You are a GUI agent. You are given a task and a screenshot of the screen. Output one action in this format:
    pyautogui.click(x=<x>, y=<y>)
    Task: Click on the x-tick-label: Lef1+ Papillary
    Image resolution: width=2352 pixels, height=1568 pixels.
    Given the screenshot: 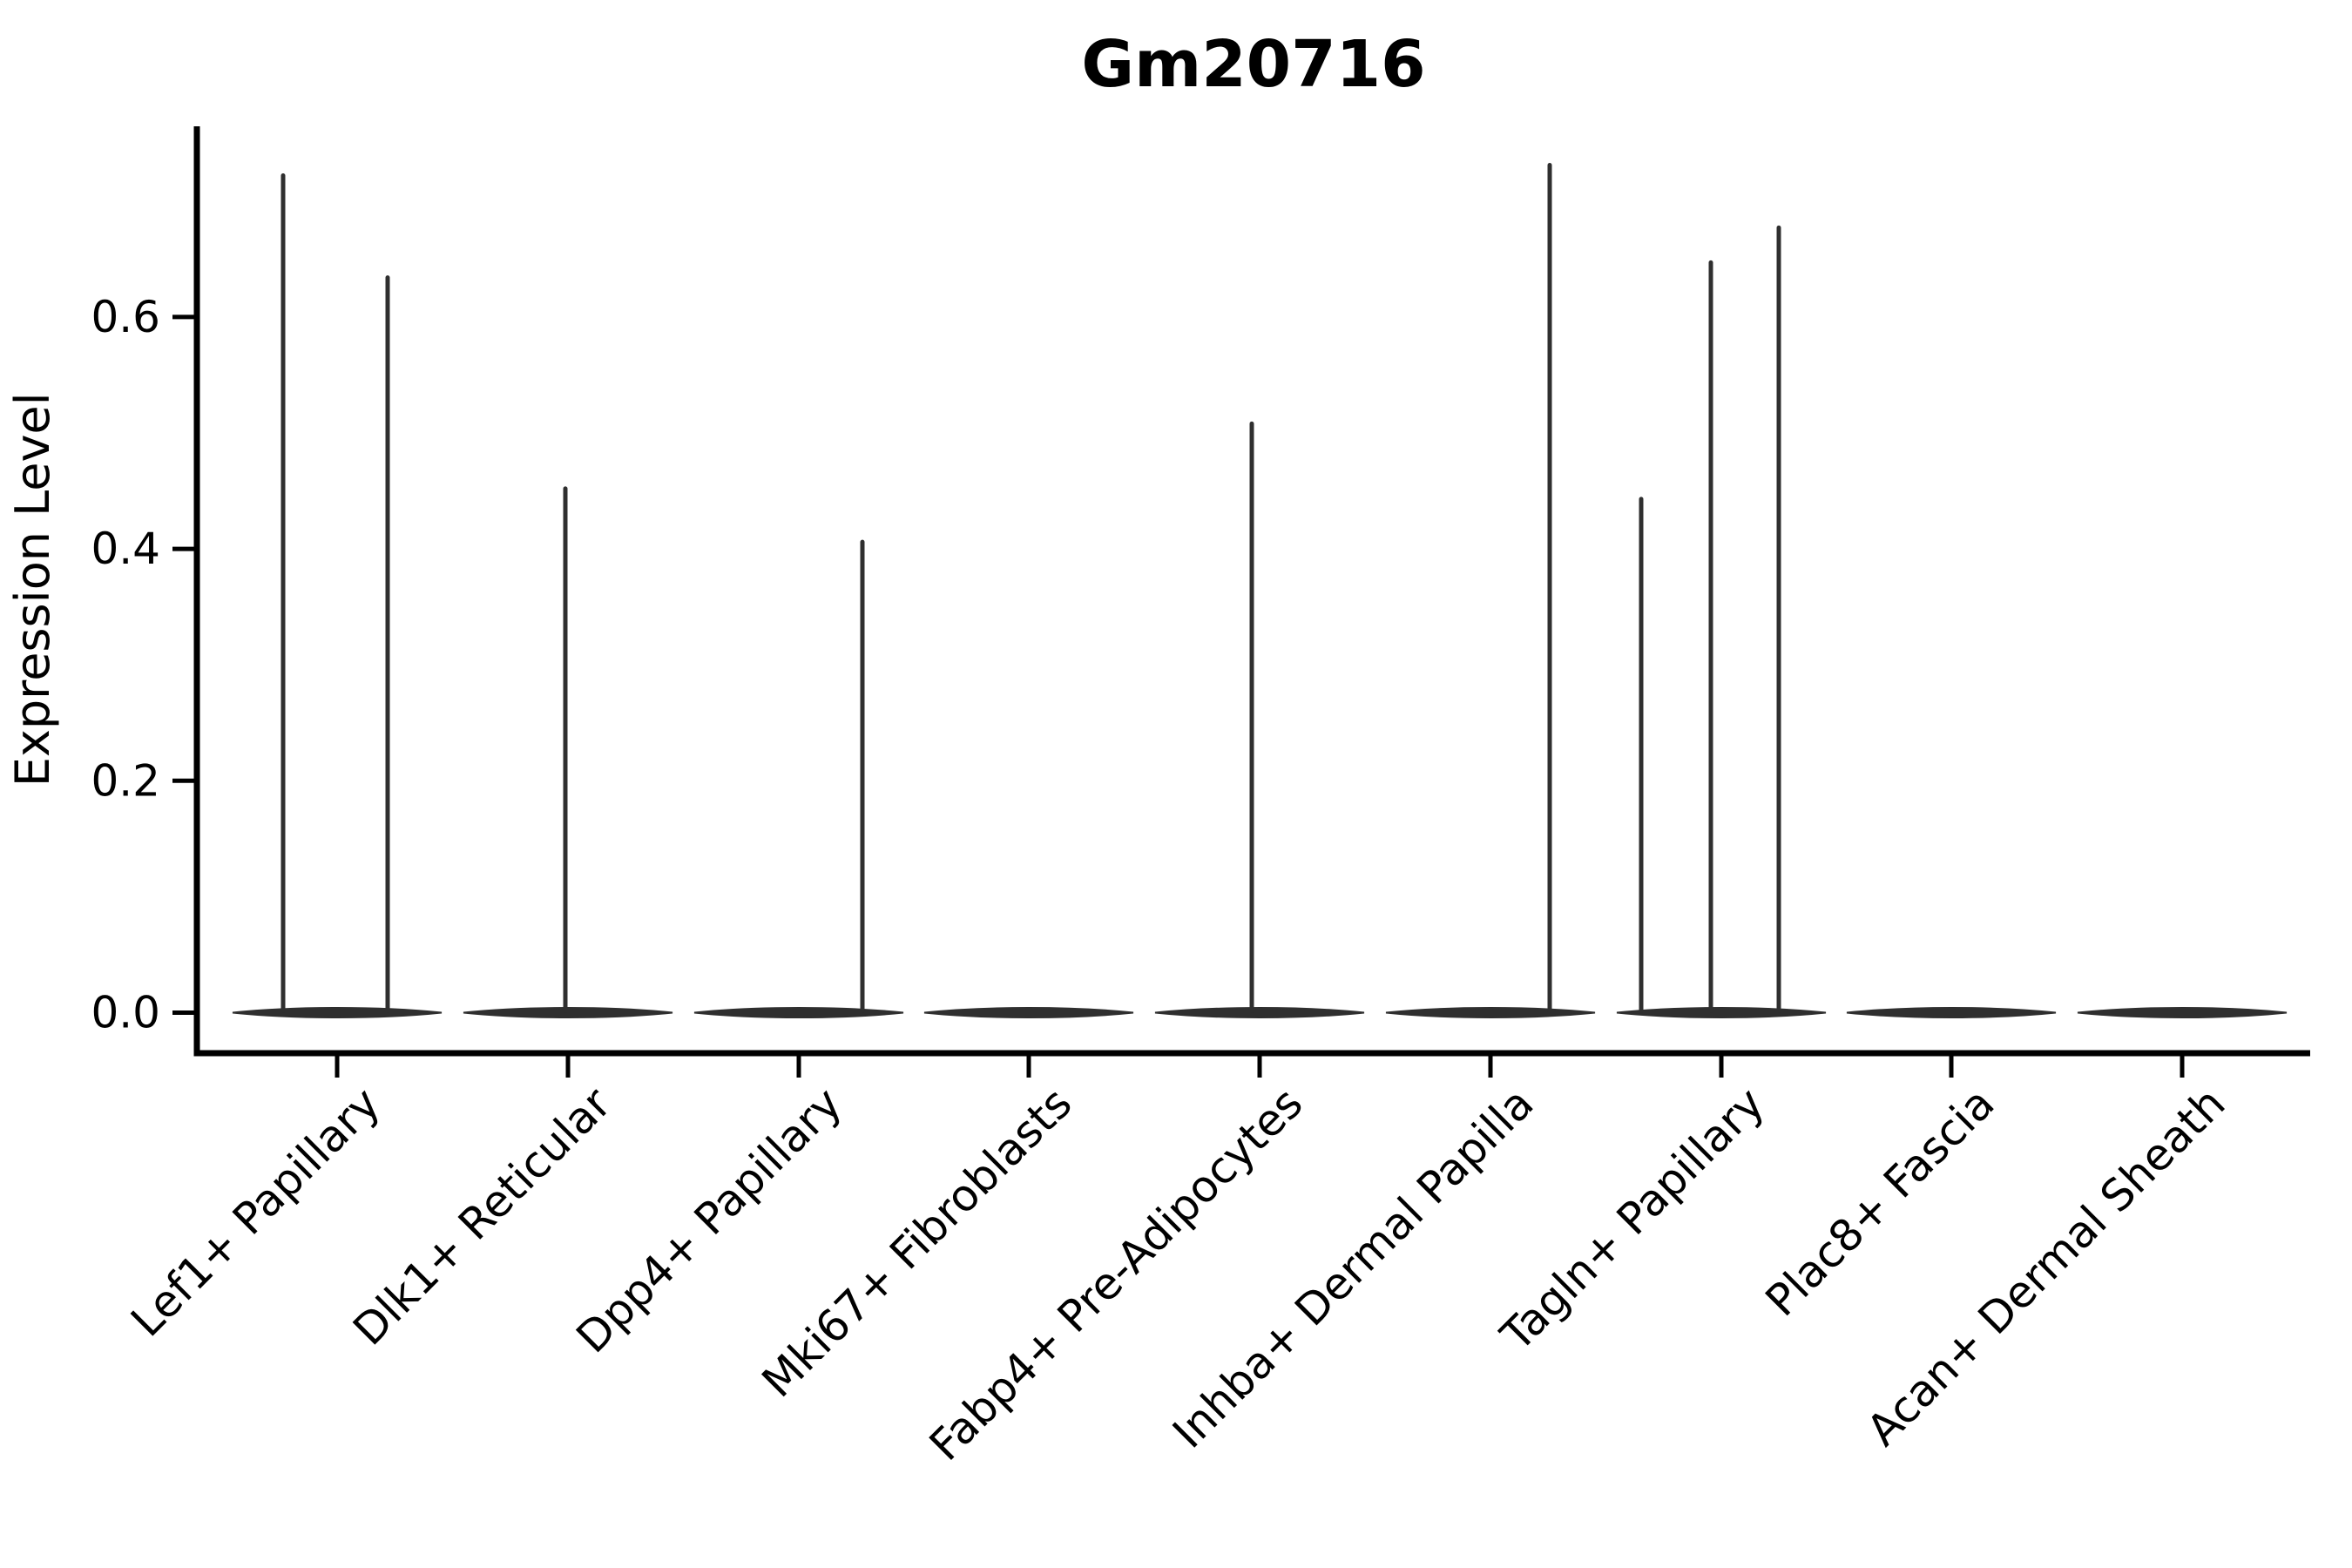 What is the action you would take?
    pyautogui.click(x=255, y=1212)
    